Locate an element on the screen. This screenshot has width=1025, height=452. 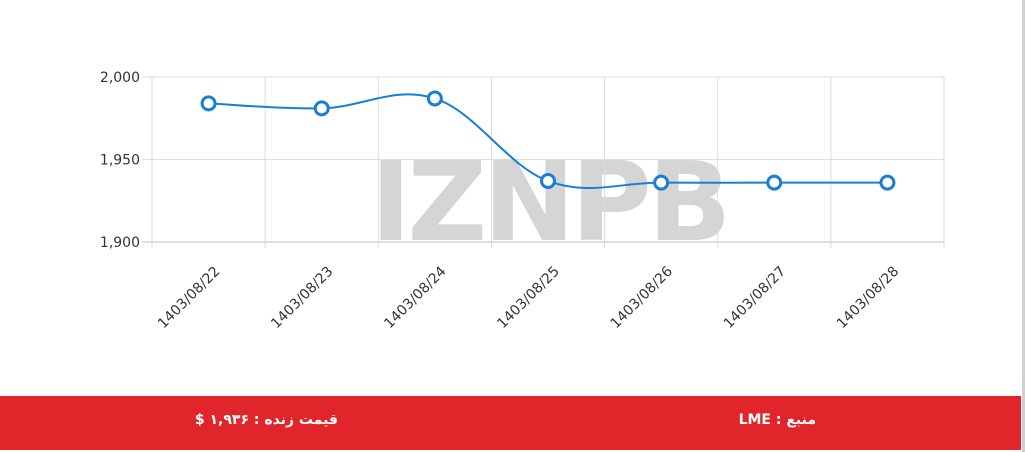
x-tick-label: 1403/08/28 is located at coordinates (868, 298).